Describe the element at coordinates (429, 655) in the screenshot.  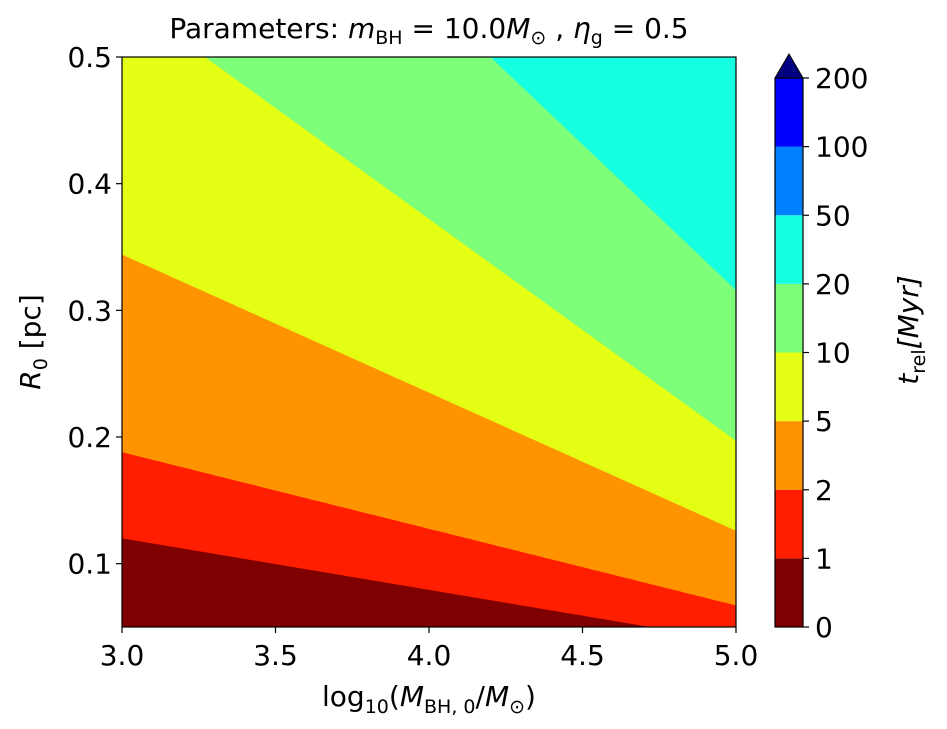
I see `x-tick-label: 4.0` at that location.